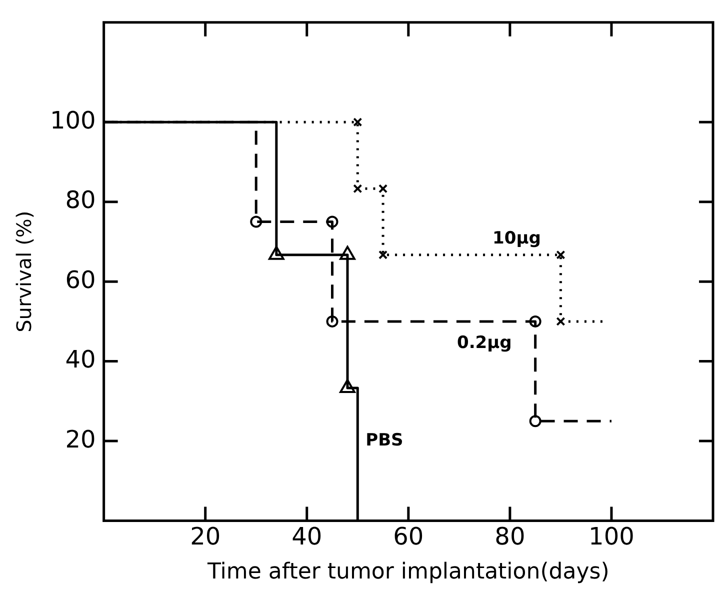 Image resolution: width=723 pixels, height=600 pixels. I want to click on x-tick-label: 20, so click(205, 536).